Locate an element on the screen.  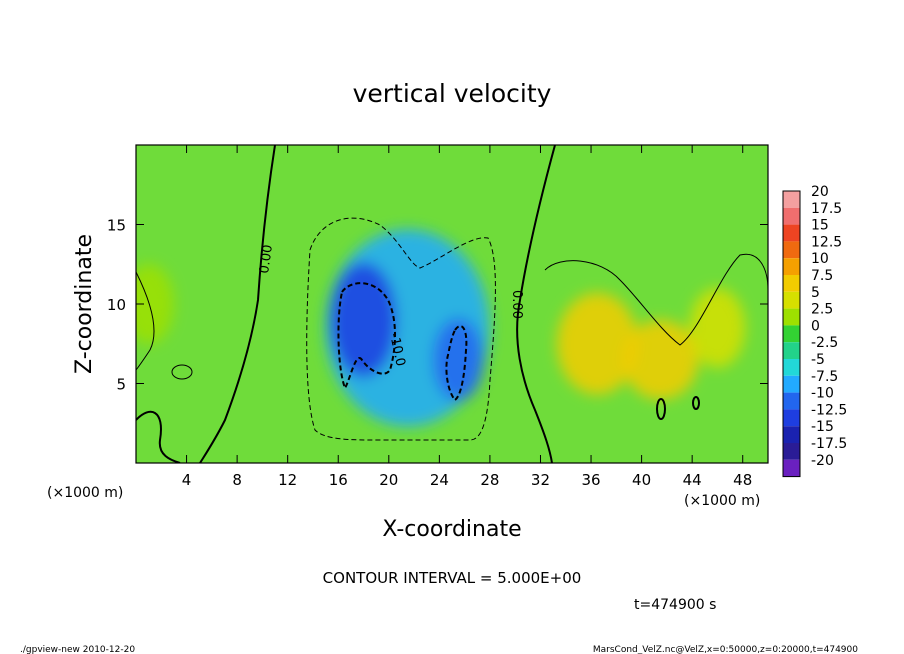
x-tick-label: 8 is located at coordinates (237, 480).